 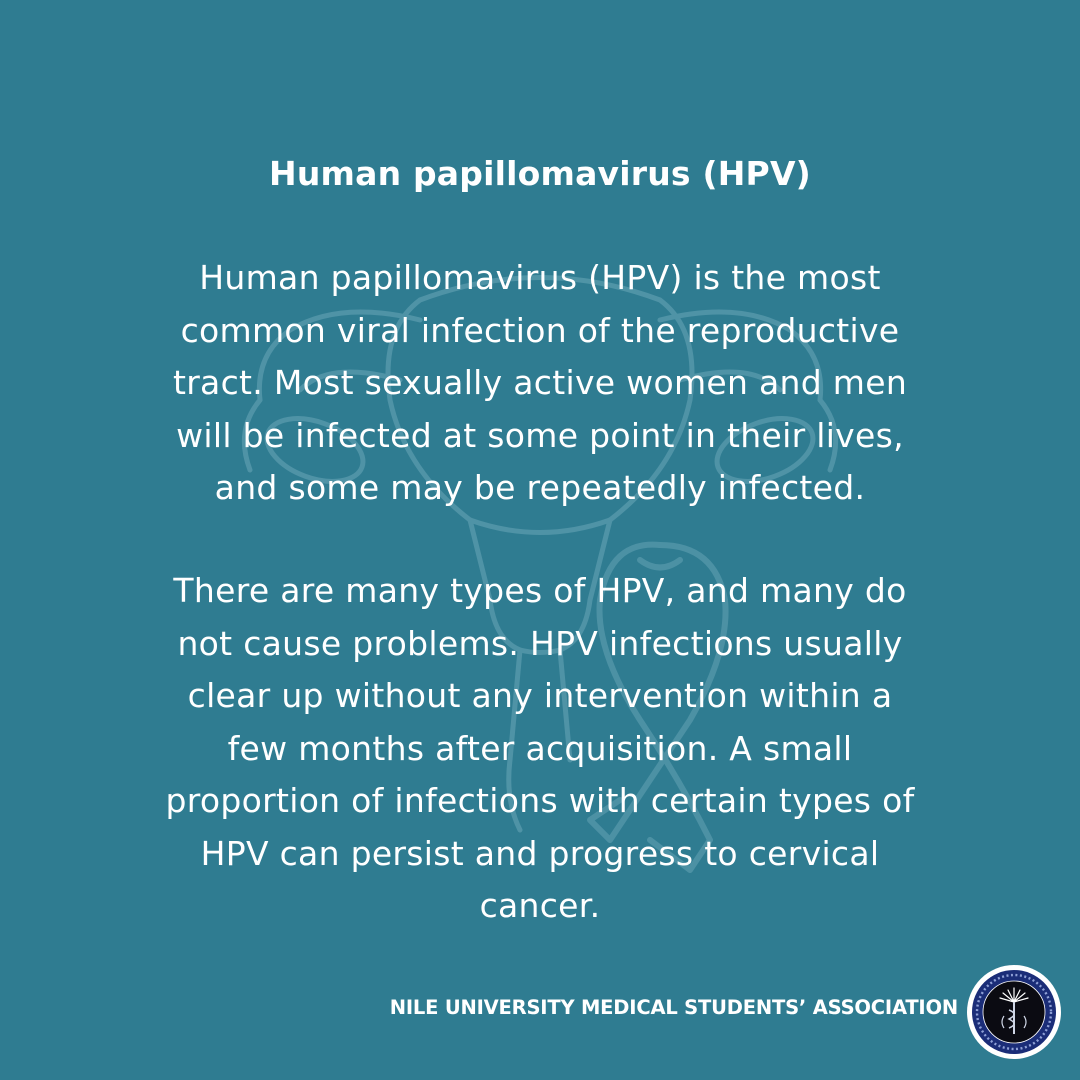 I want to click on association-seal-icon, so click(x=1014, y=1012).